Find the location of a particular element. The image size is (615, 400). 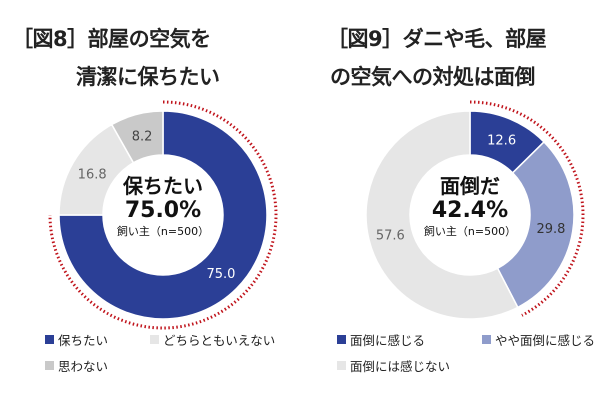

chart8-center-note: 飼い主（n=500） is located at coordinates (163, 231).